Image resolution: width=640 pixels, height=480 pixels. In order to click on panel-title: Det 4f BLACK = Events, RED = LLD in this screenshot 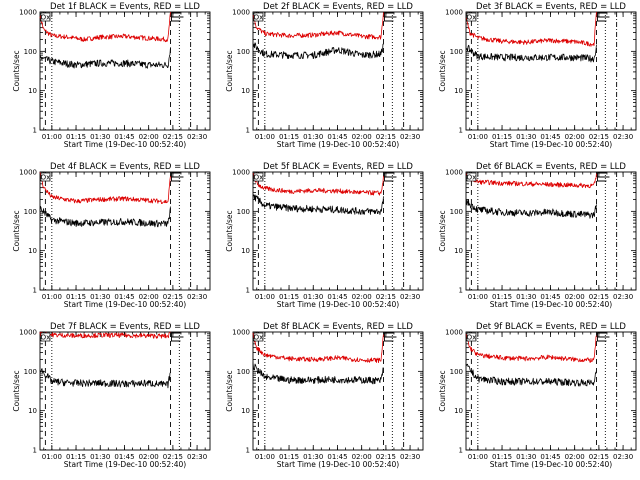, I will do `click(125, 167)`.